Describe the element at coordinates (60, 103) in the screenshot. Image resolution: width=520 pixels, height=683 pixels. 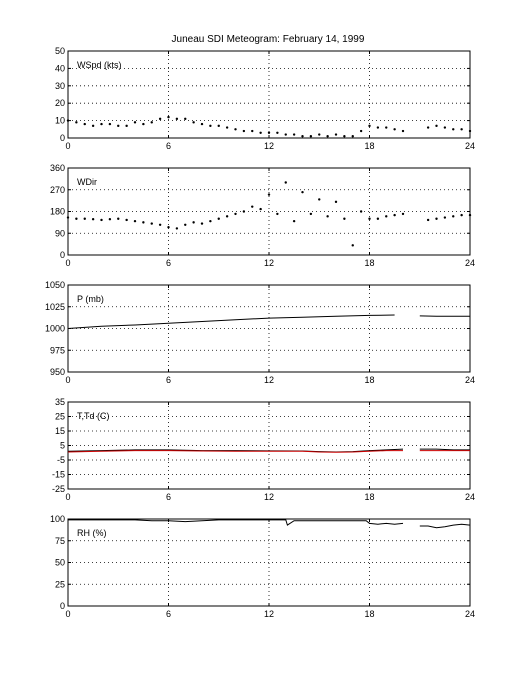
I see `y-tick-label: 20` at that location.